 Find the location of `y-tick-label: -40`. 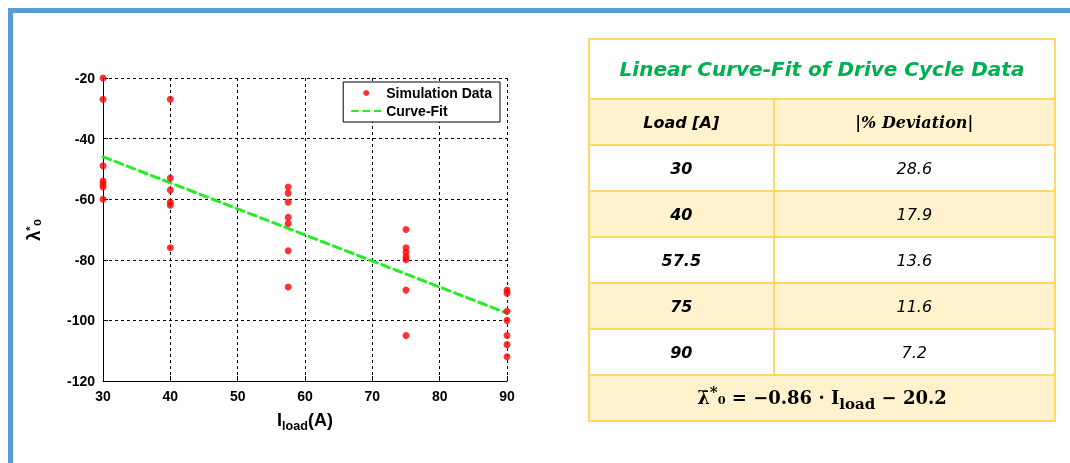

y-tick-label: -40 is located at coordinates (85, 138).